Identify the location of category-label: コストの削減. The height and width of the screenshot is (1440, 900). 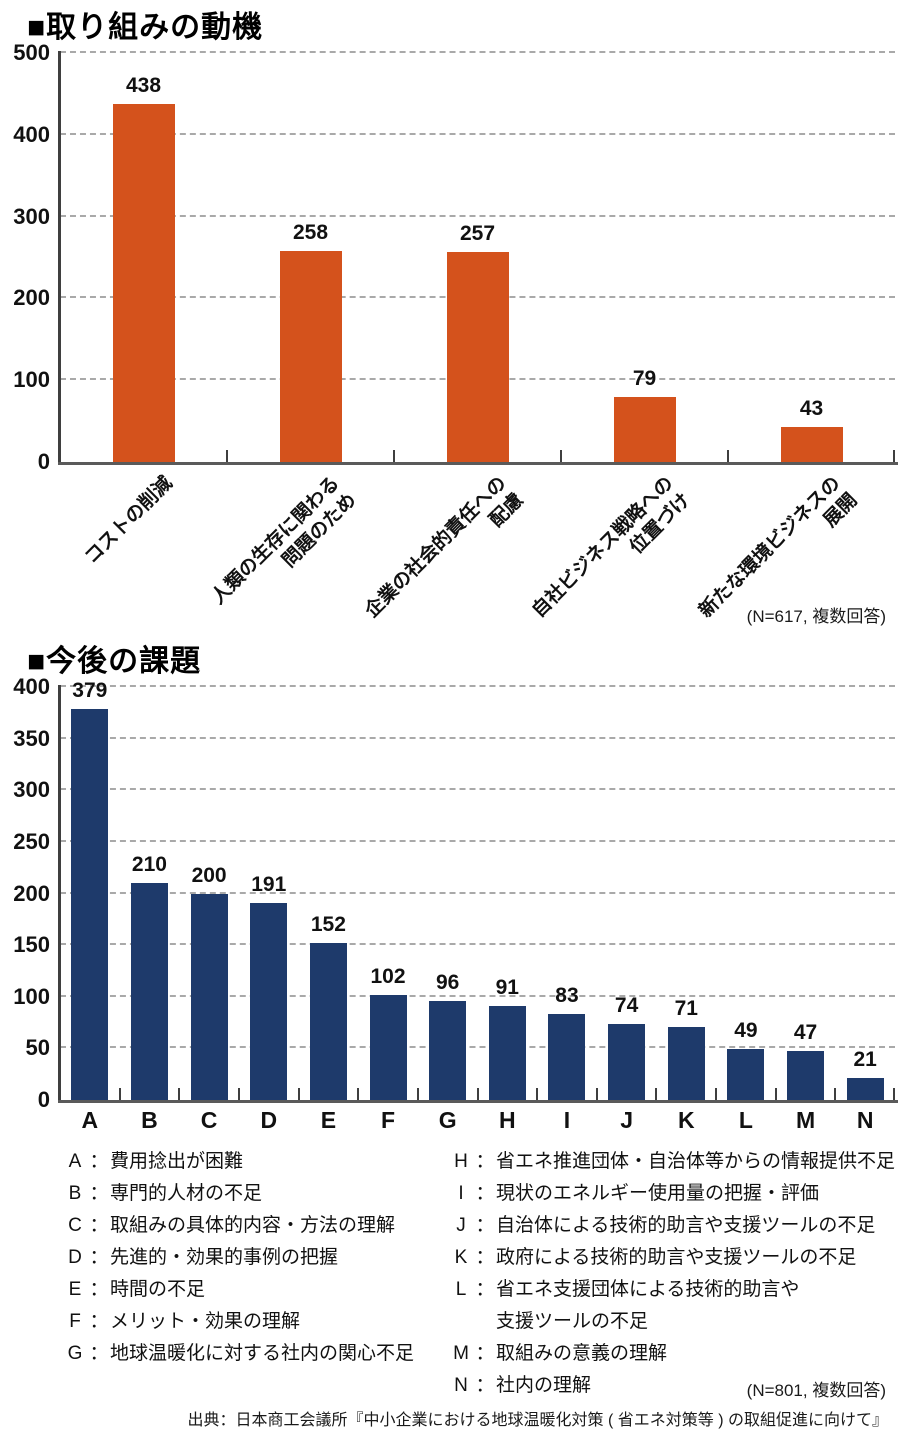
(129, 520).